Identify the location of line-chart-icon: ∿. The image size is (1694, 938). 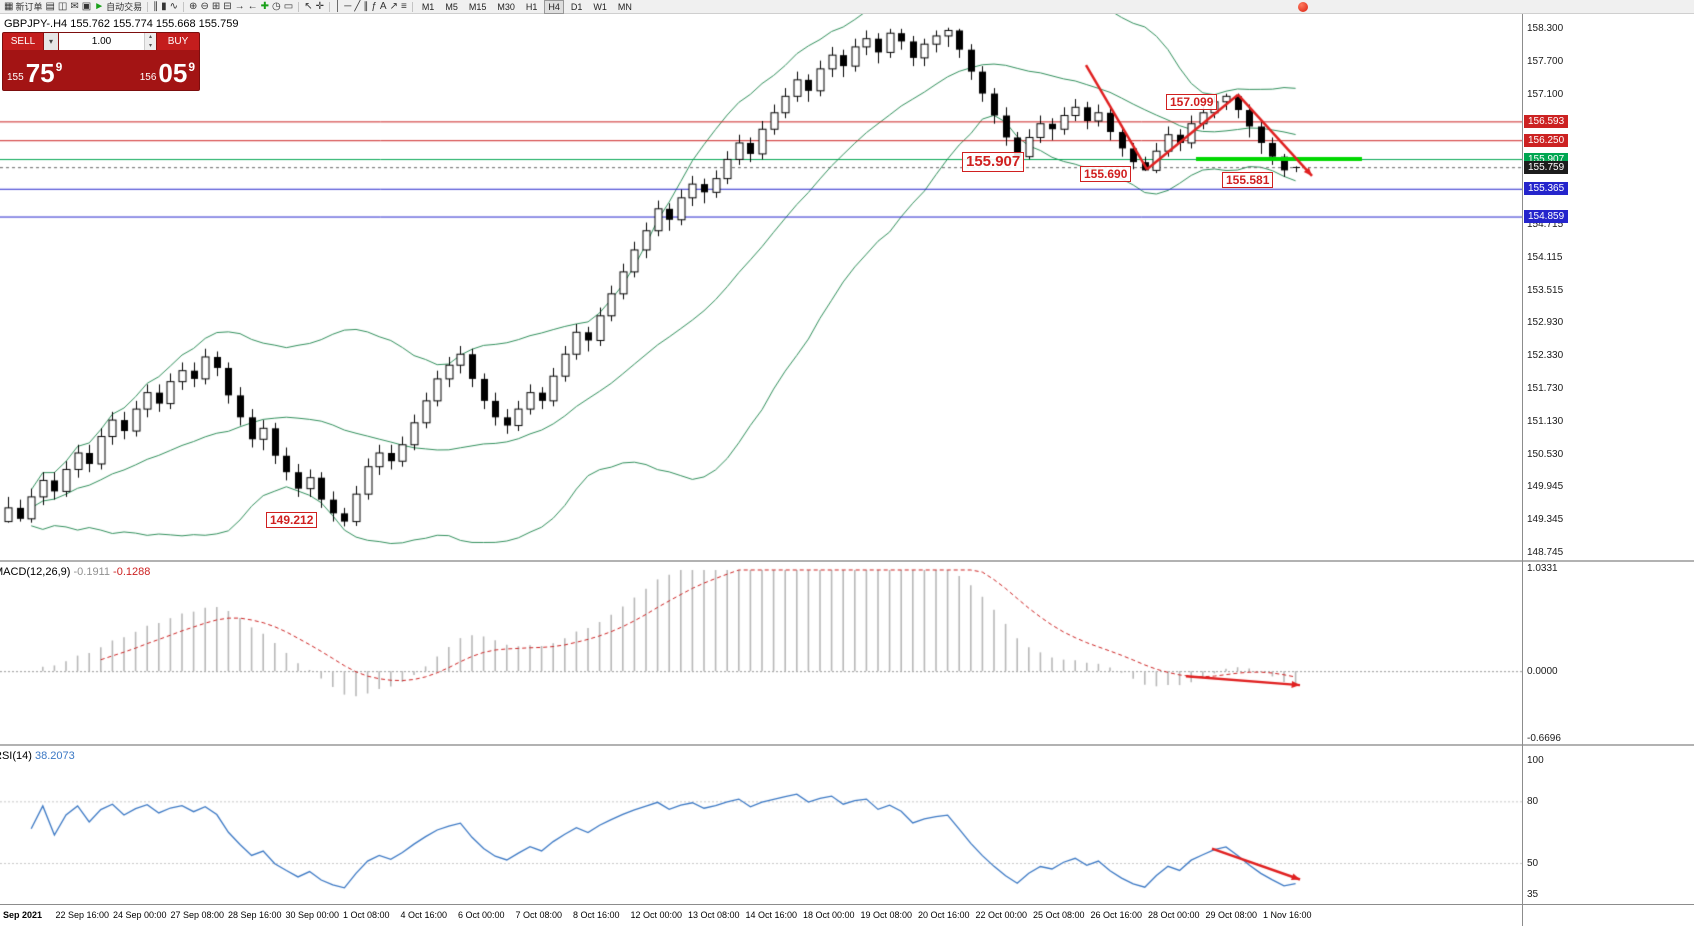
(174, 7).